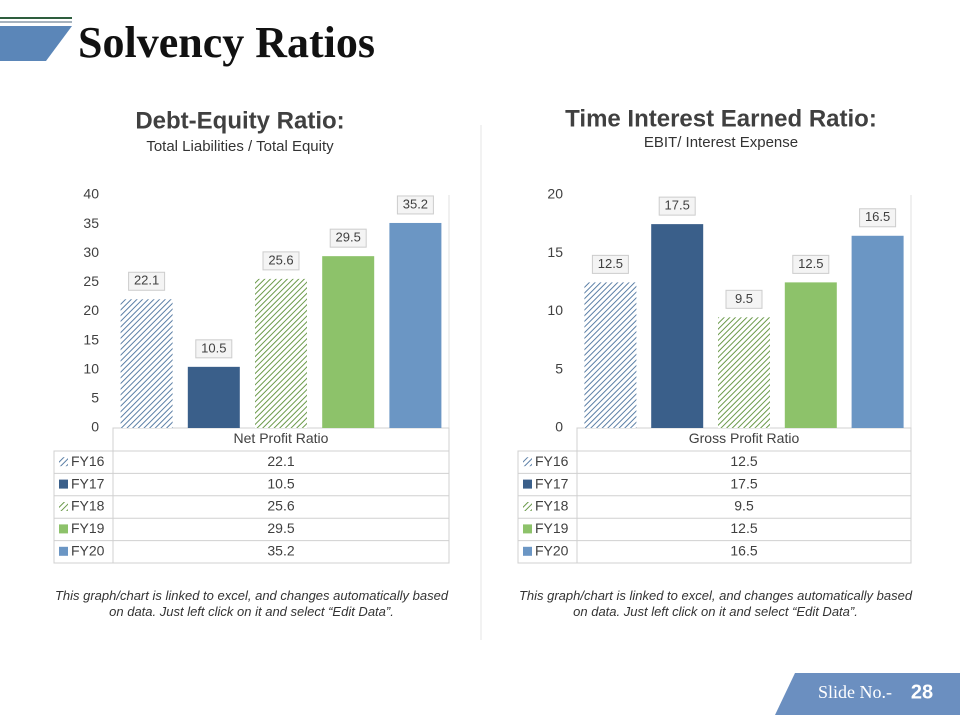 This screenshot has height=720, width=960. Describe the element at coordinates (280, 483) in the screenshot. I see `table-value: 10.5` at that location.